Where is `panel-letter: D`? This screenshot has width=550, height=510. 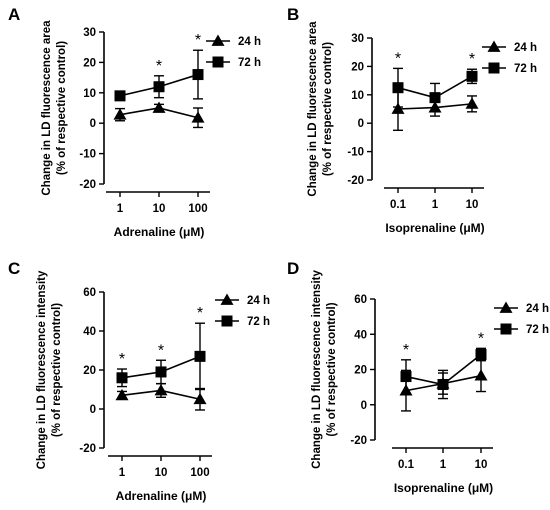 panel-letter: D is located at coordinates (293, 268).